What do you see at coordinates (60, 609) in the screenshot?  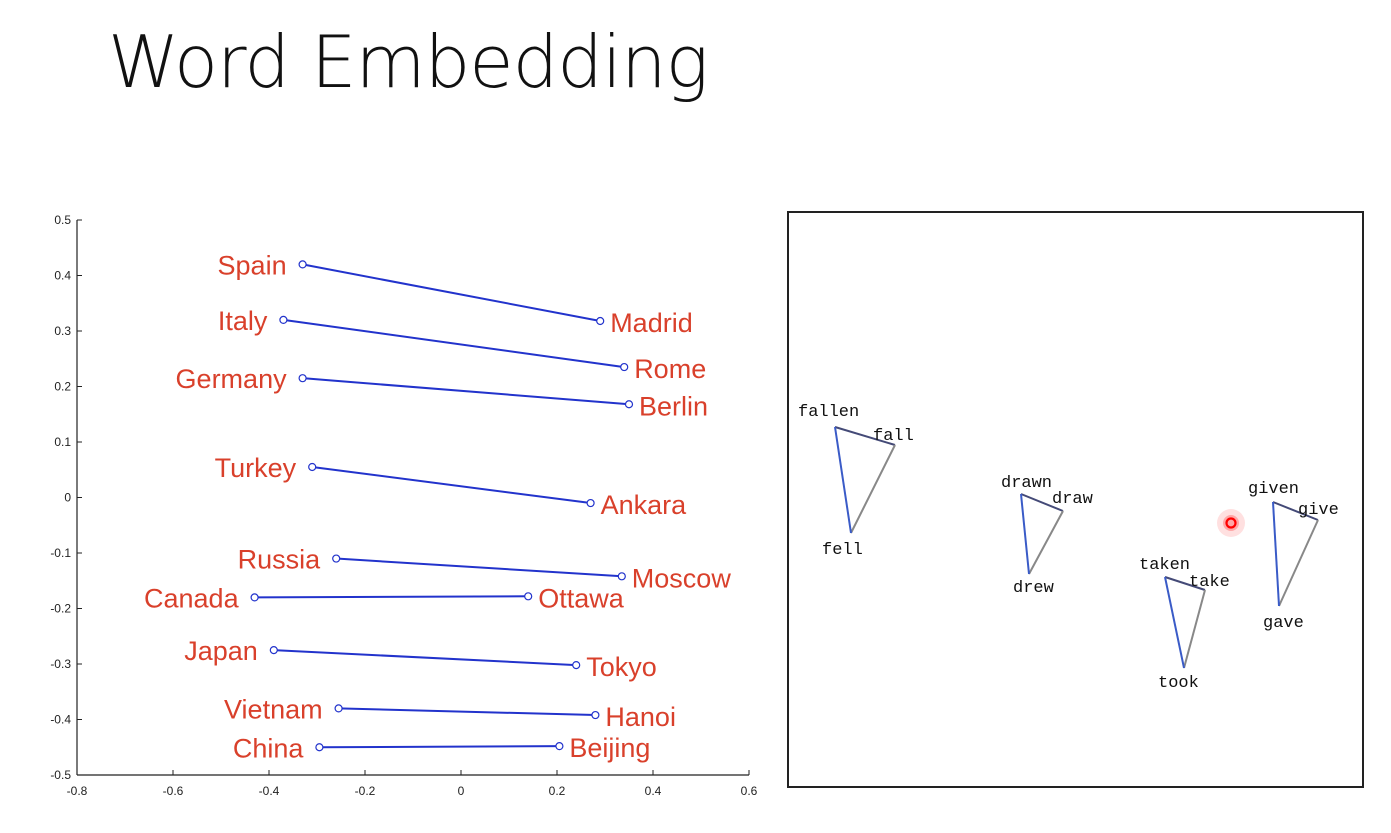 I see `y-tick-label: -0.2` at bounding box center [60, 609].